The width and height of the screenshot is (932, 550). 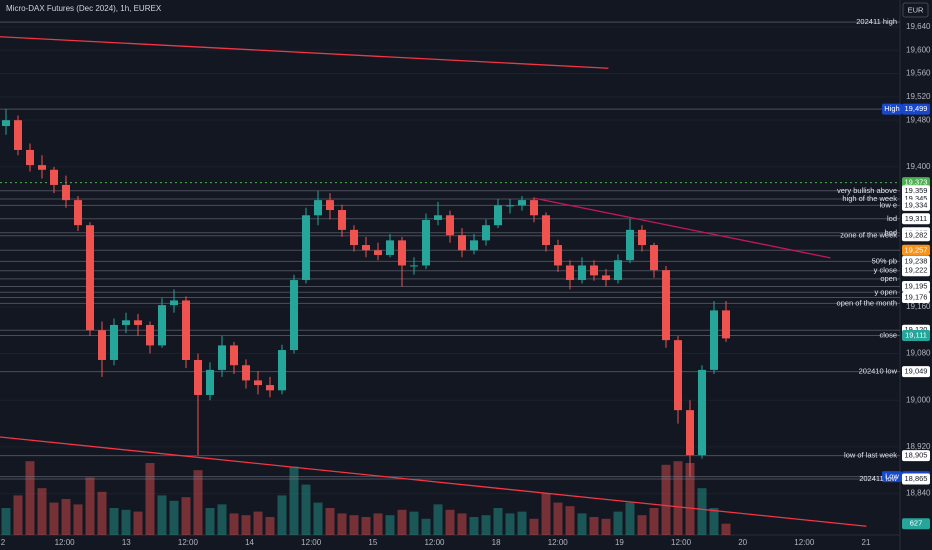 I want to click on y-tick-label: 19,400, so click(x=918, y=166).